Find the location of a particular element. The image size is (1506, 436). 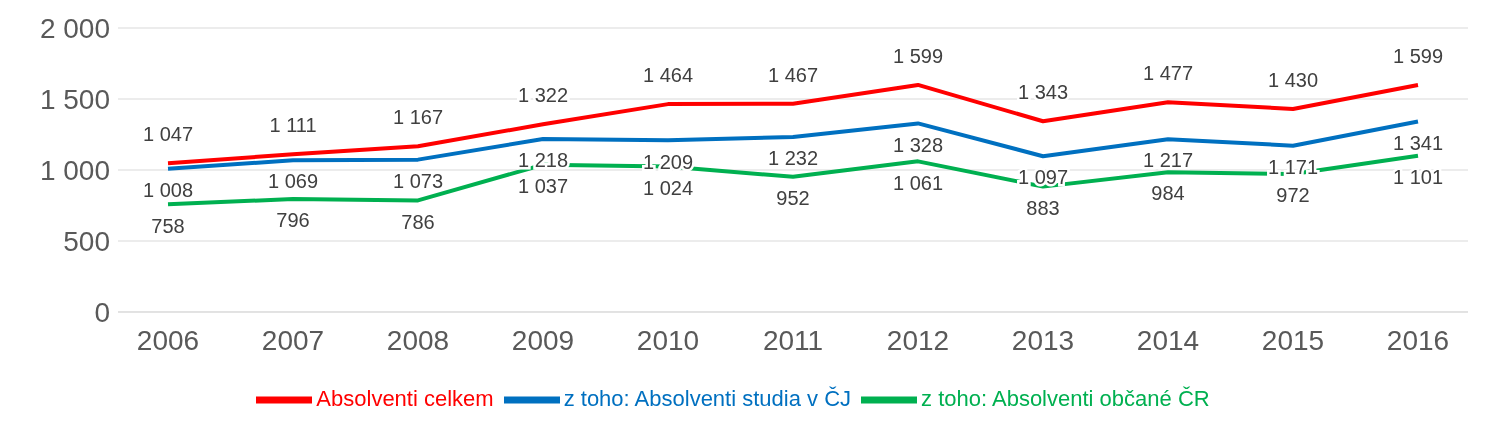

data-label: 1 322 is located at coordinates (543, 95).